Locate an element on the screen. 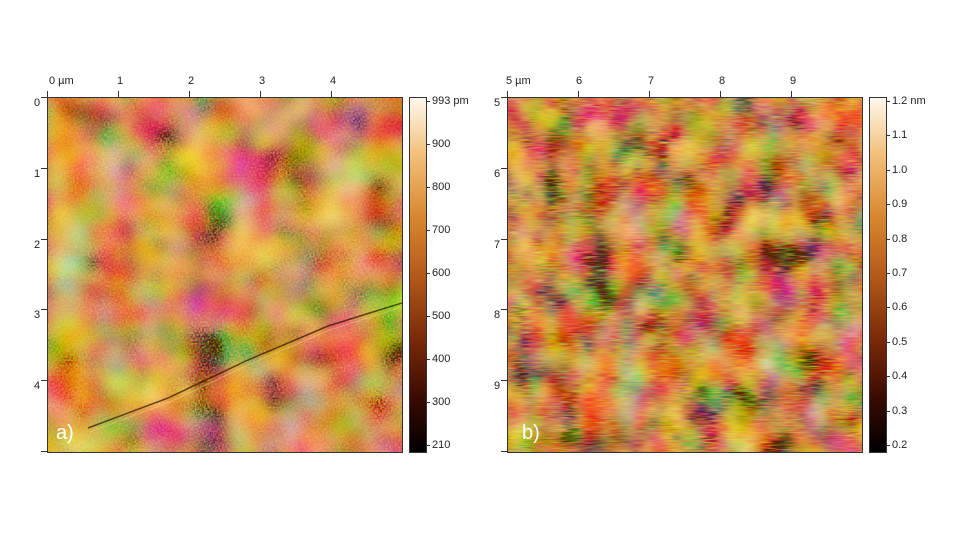  colorbar-tick-label: 800 is located at coordinates (441, 187).